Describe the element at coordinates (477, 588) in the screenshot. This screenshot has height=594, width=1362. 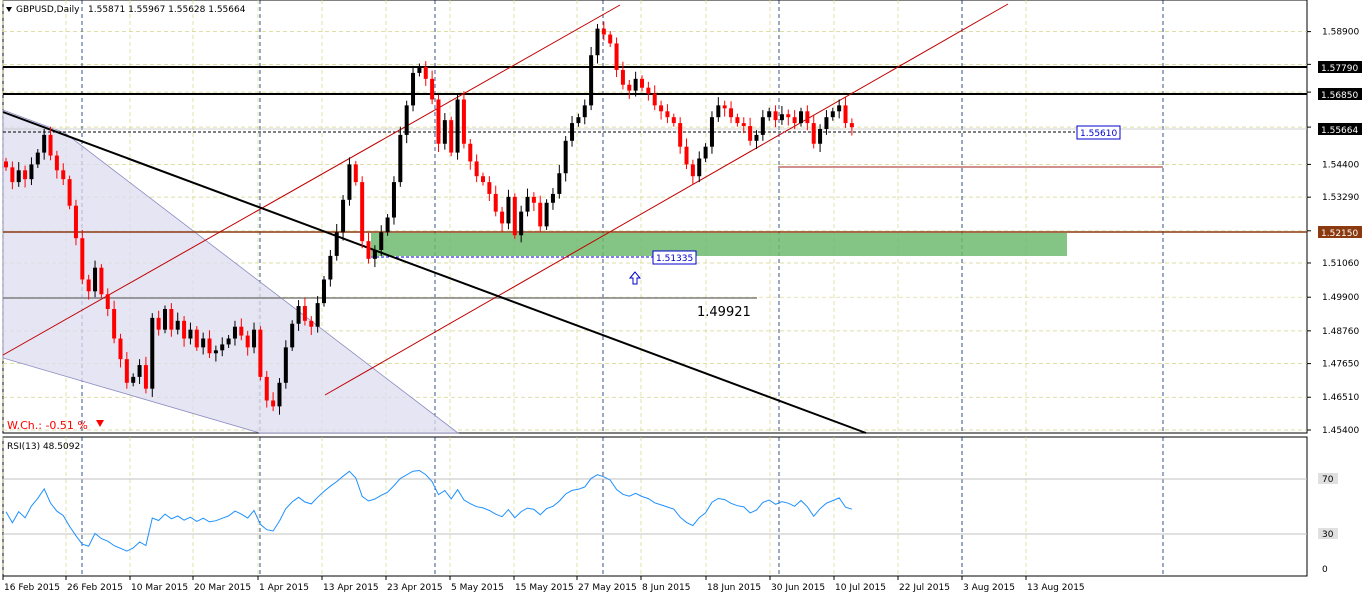
I see `time-tick-label: 5 May 2015` at that location.